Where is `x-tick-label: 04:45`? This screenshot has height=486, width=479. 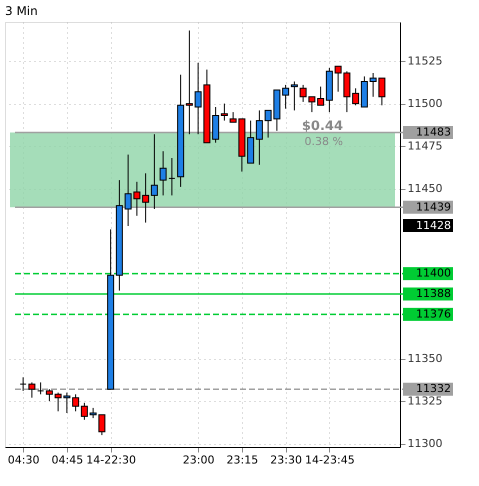
x-tick-label: 04:45 is located at coordinates (68, 460).